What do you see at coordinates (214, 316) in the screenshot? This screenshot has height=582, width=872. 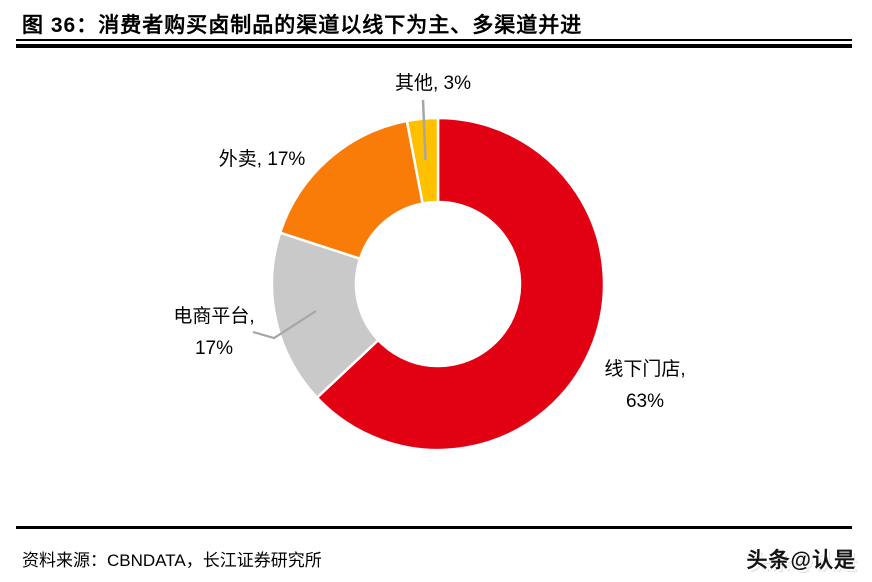 I see `slice-label-ecommerce-line1: 电商平台,` at bounding box center [214, 316].